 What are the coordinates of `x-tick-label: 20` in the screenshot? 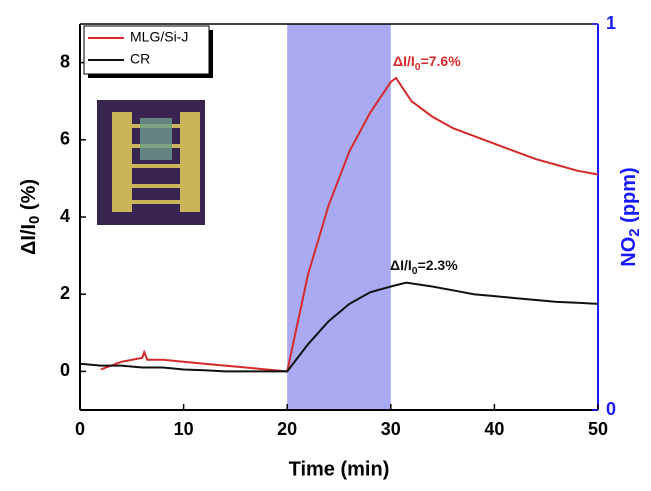 It's located at (287, 429).